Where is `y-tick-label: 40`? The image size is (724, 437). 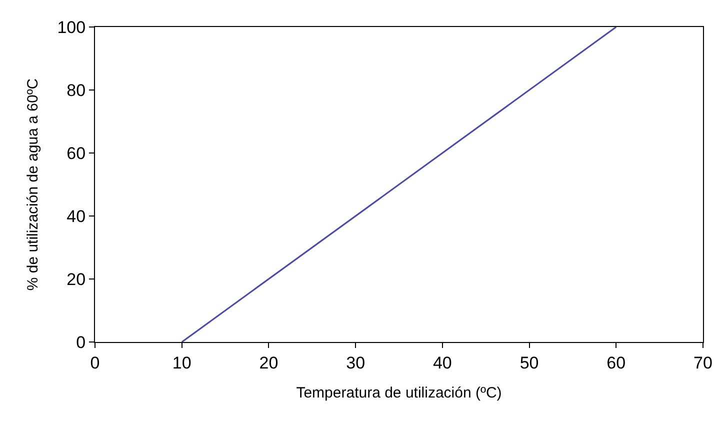
y-tick-label: 40 is located at coordinates (76, 216).